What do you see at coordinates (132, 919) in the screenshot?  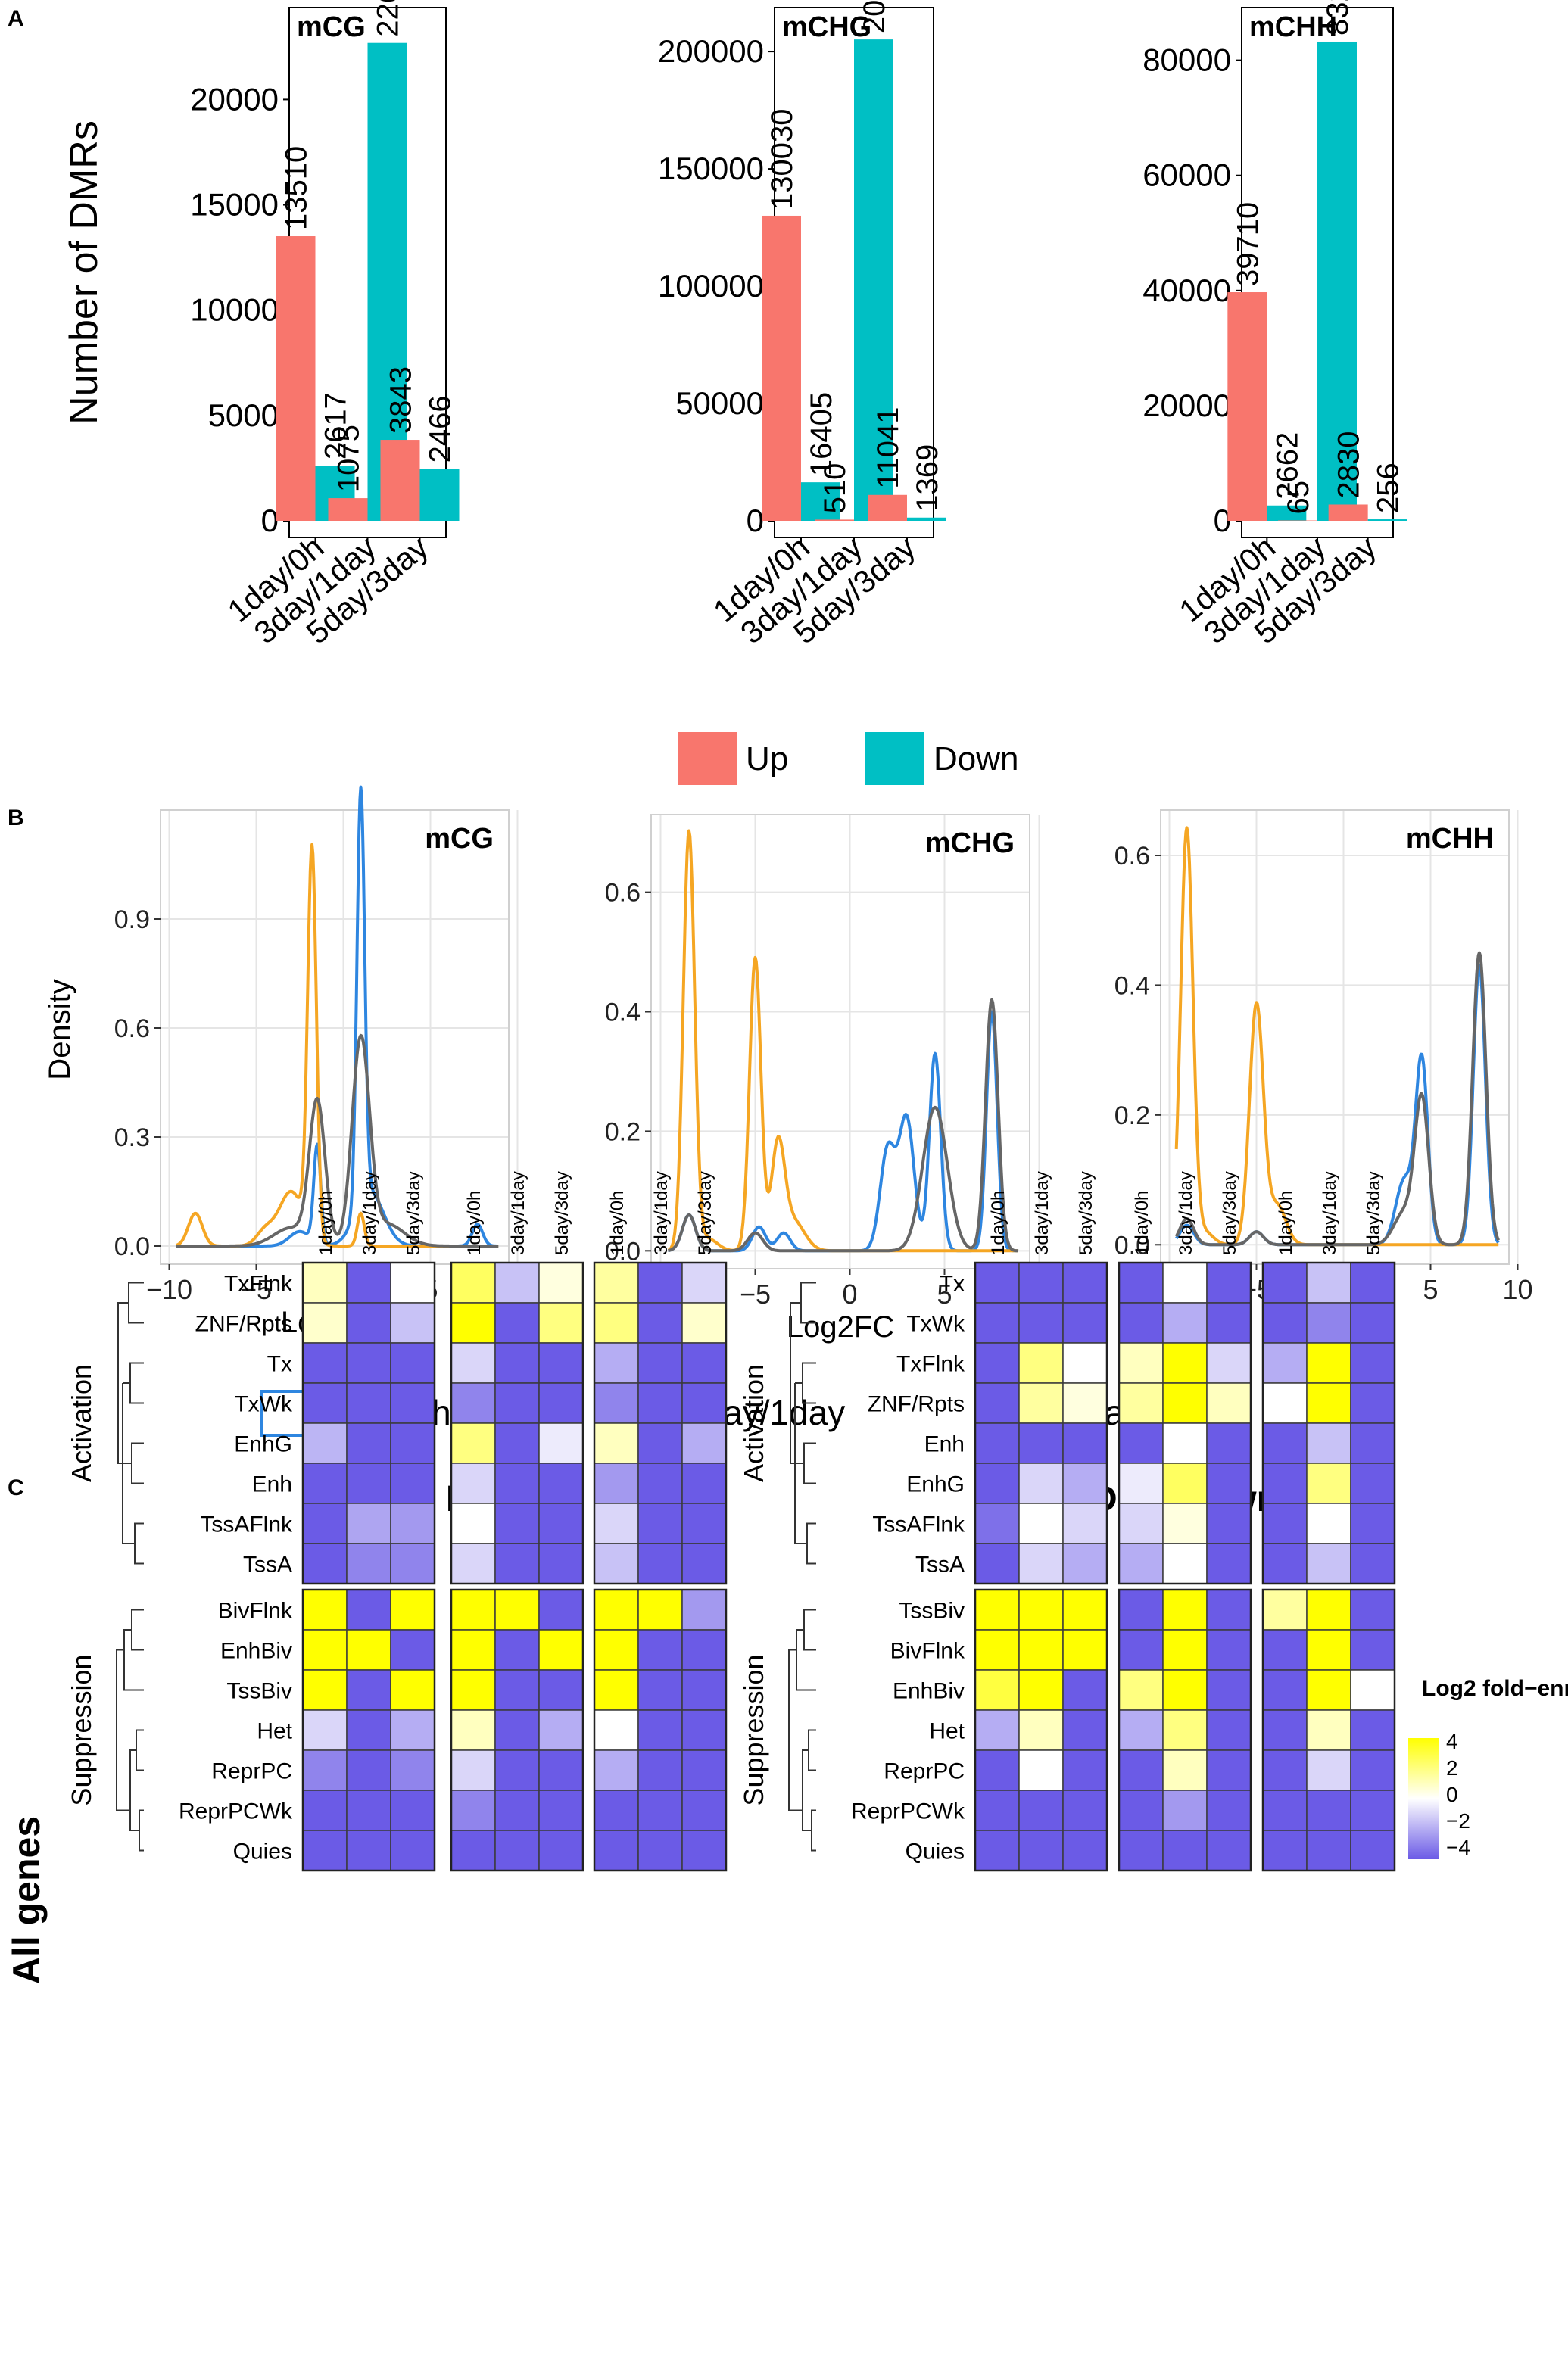 I see `y-tick-label: 0.9` at bounding box center [132, 919].